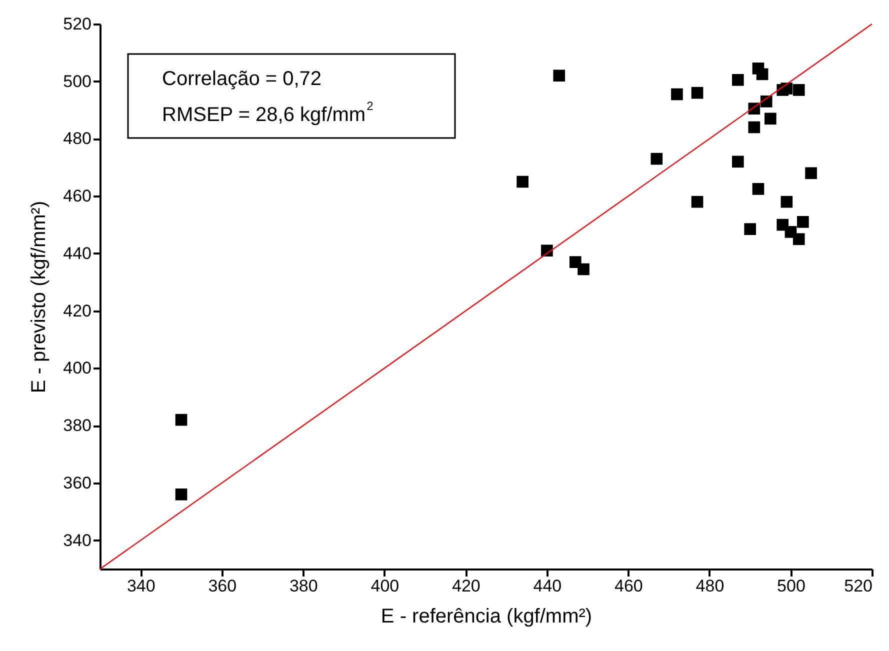 The width and height of the screenshot is (889, 651). Describe the element at coordinates (303, 586) in the screenshot. I see `x-tick-label: 380` at that location.